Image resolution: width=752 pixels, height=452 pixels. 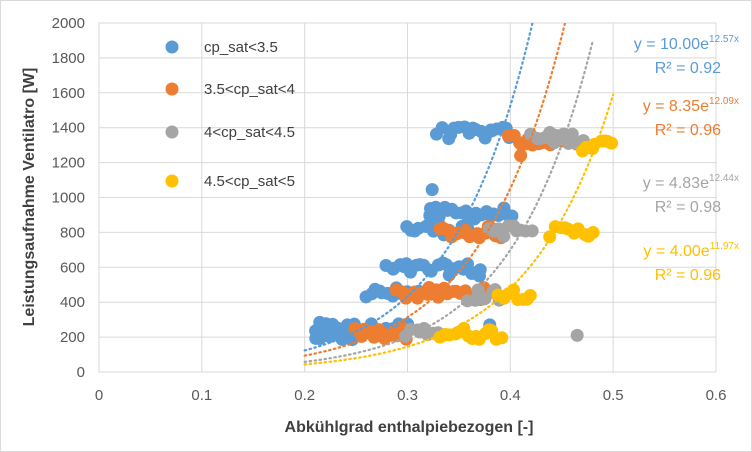 I want to click on trendline-equation: y = 4.83e12.44x, so click(x=691, y=182).